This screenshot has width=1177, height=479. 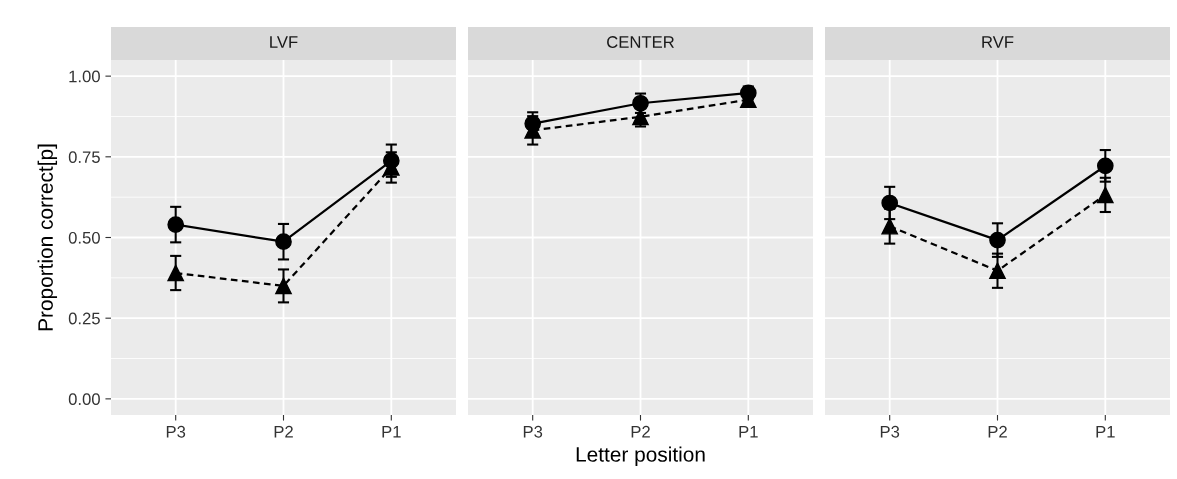 I want to click on chart-title: CENTER, so click(x=640, y=42).